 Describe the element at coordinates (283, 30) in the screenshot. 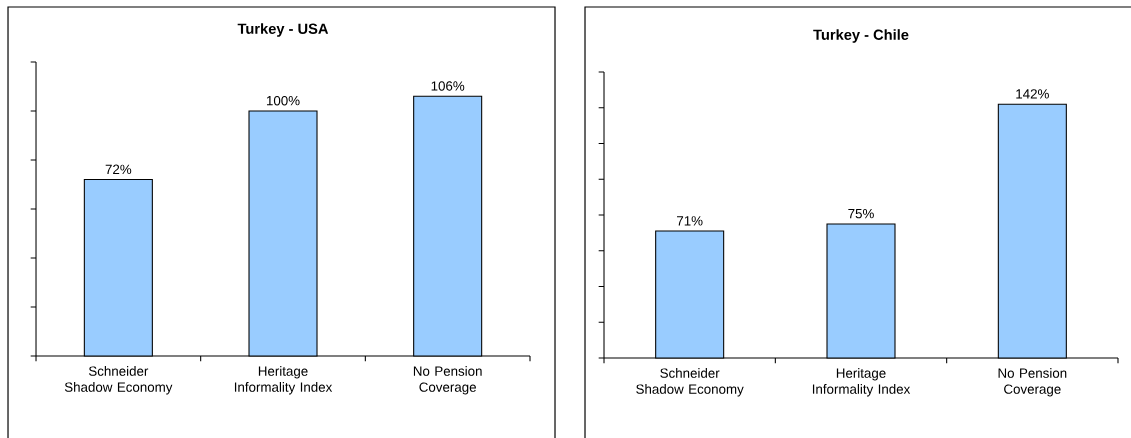

I see `chart-title: Turkey - USA` at that location.